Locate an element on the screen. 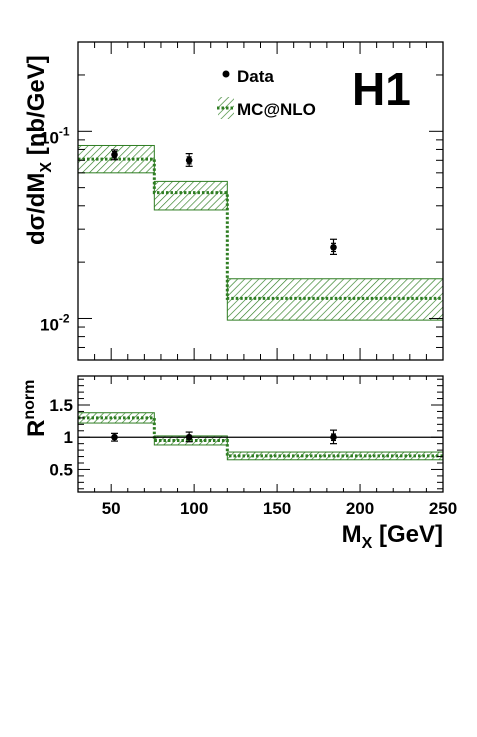 Image resolution: width=477 pixels, height=737 pixels. bottom-axis-ticks is located at coordinates (260, 434).